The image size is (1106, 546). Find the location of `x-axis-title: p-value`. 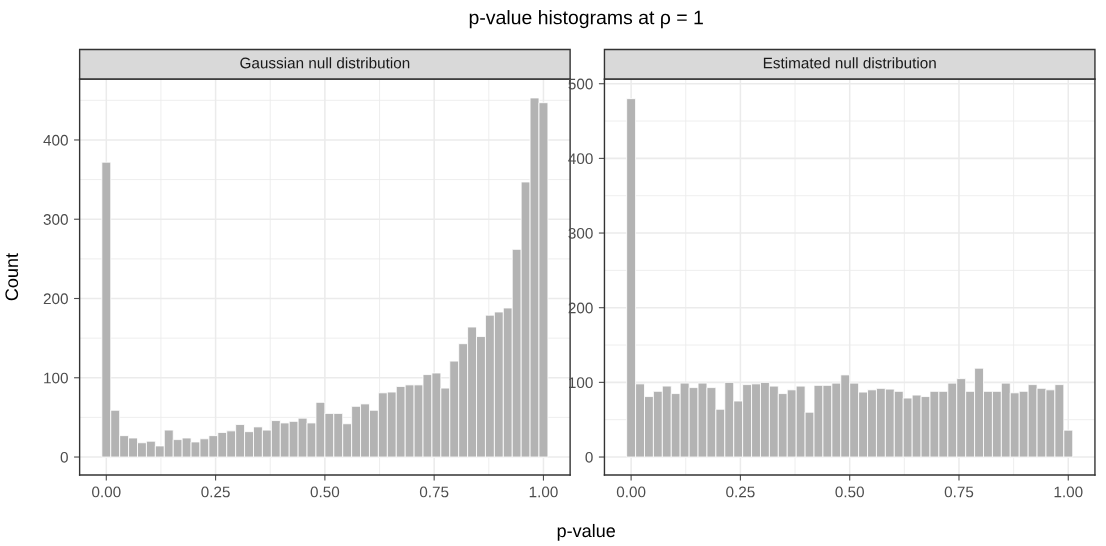

x-axis-title: p-value is located at coordinates (586, 532).